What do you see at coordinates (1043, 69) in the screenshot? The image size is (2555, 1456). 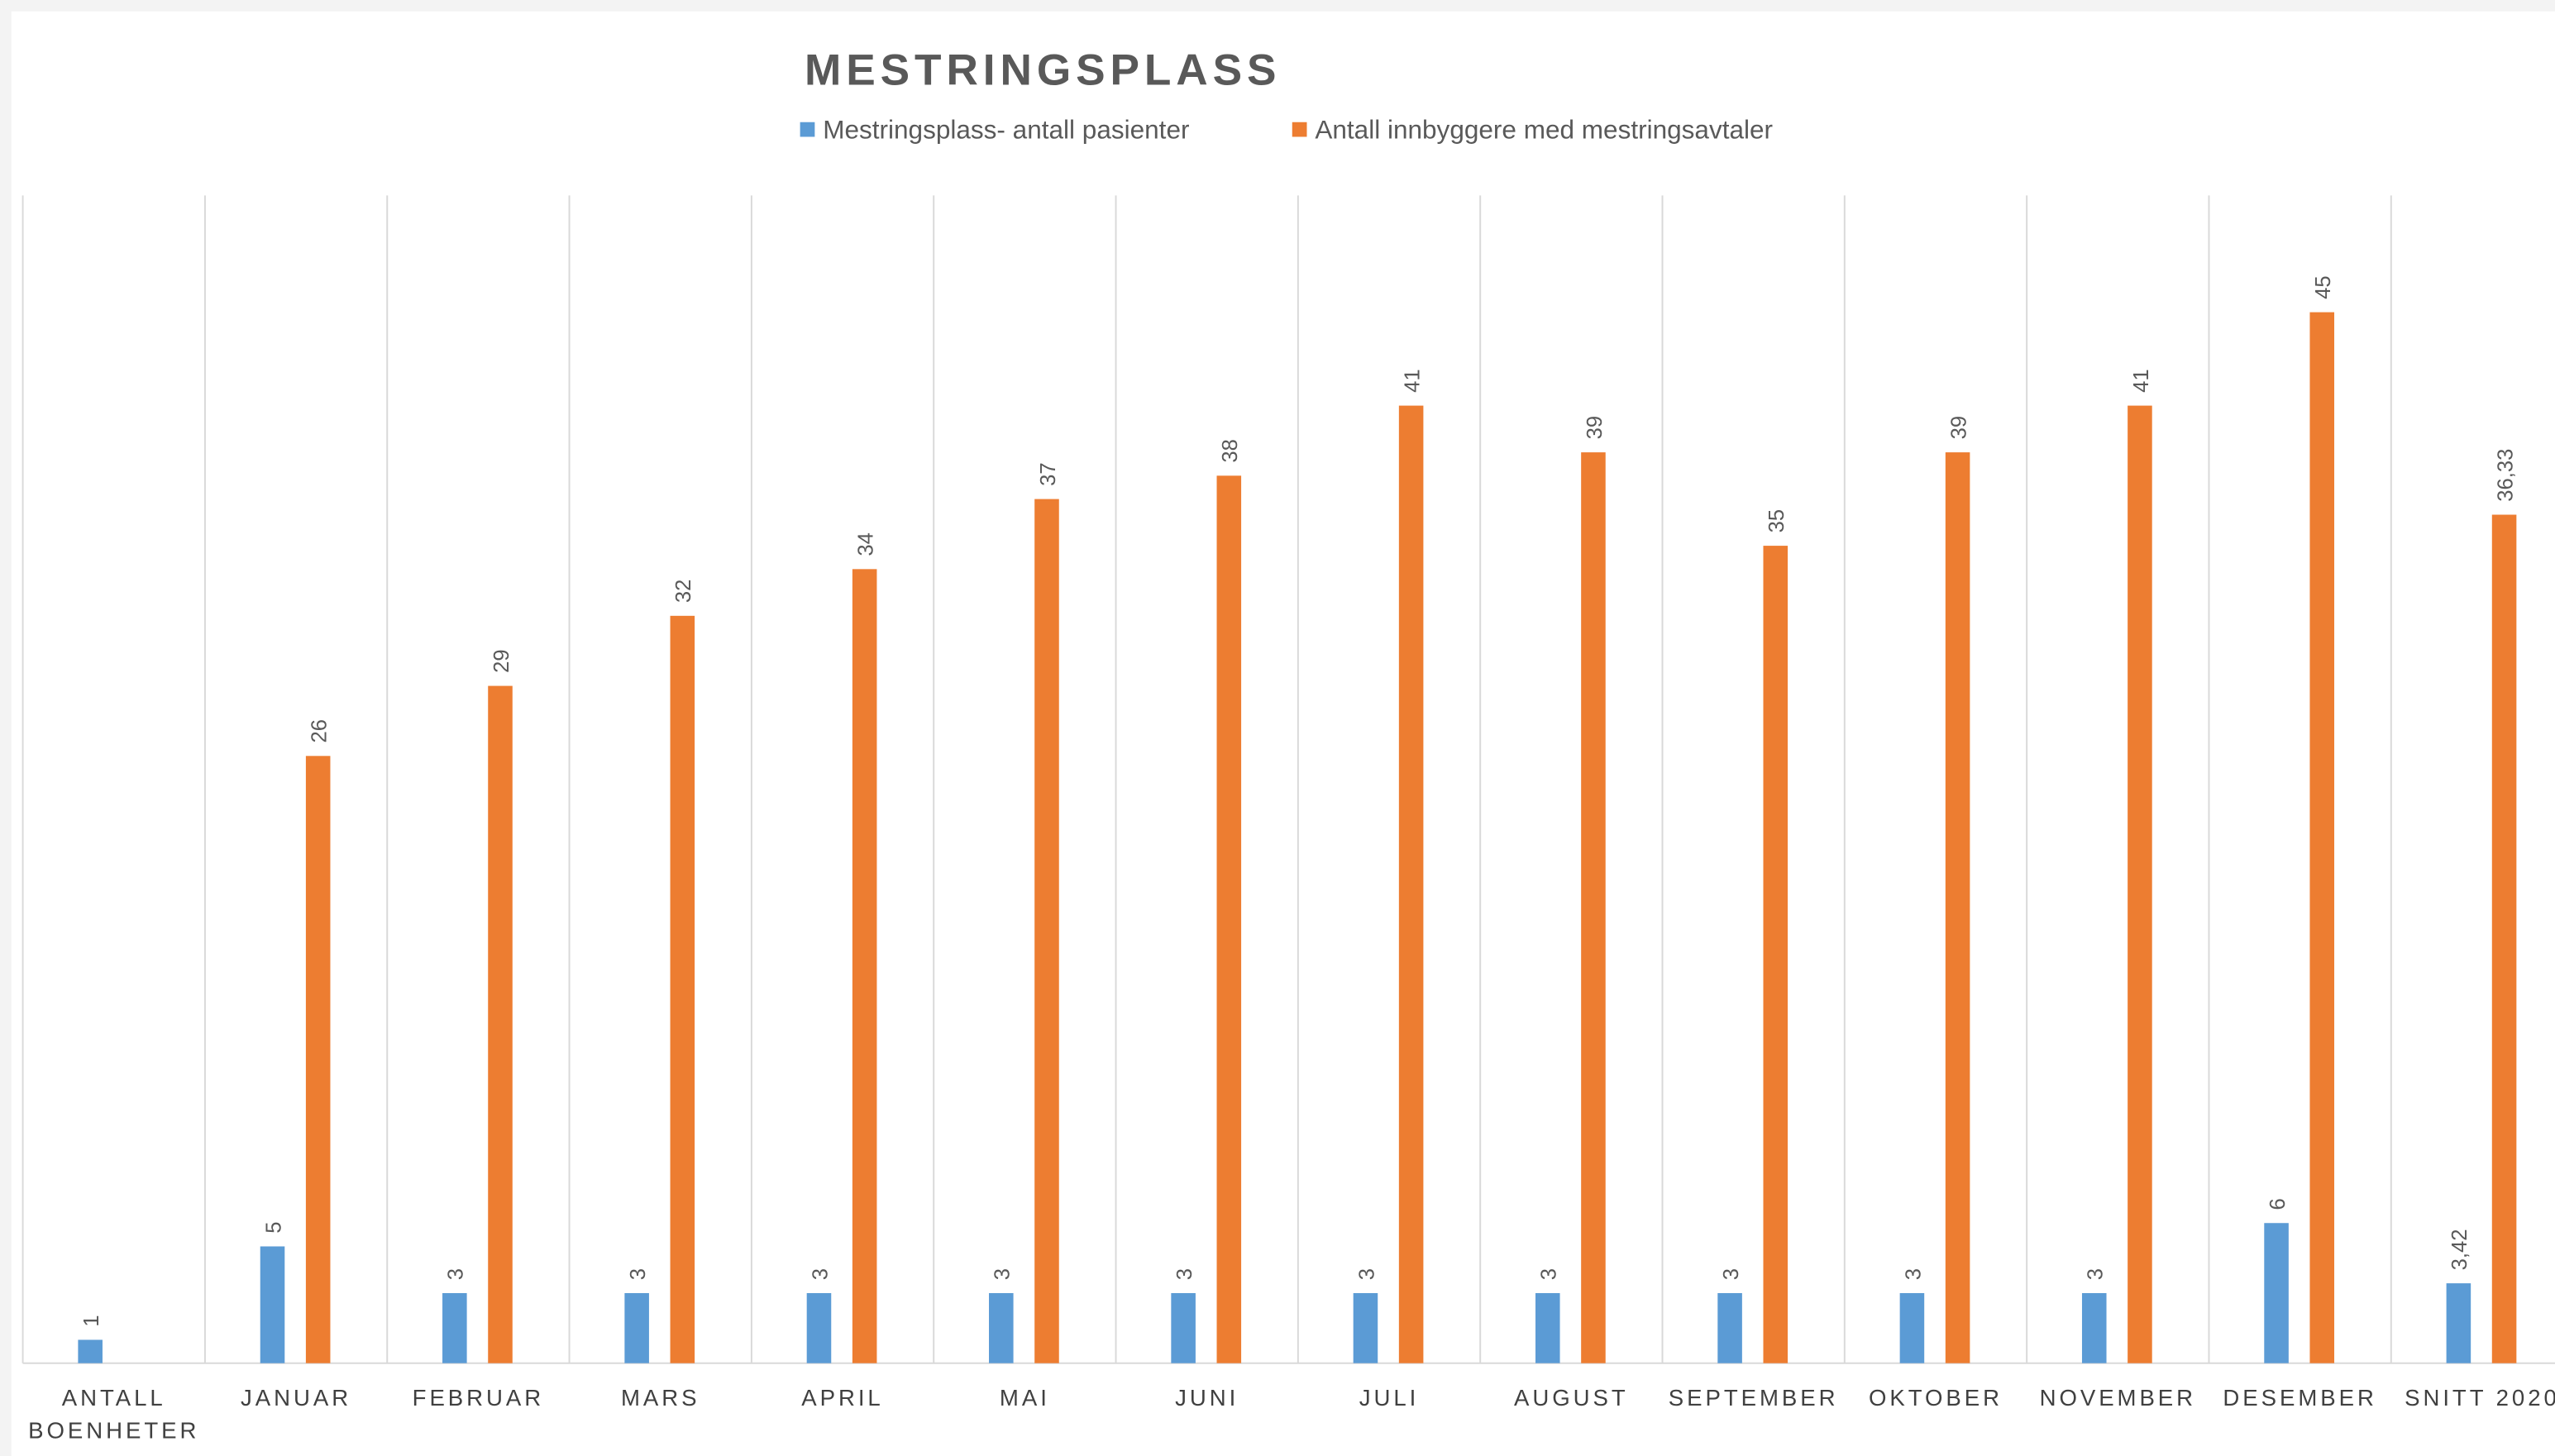 I see `chart-title: MESTRINGSPLASS` at bounding box center [1043, 69].